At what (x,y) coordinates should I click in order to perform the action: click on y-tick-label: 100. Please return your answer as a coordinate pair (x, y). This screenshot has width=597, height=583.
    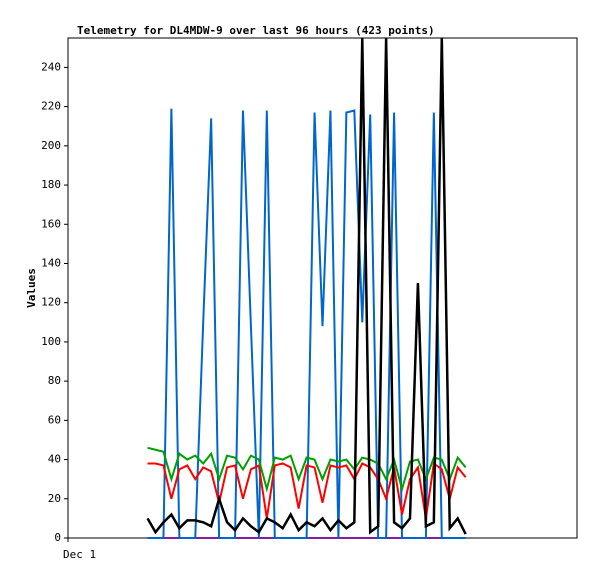
    Looking at the image, I should click on (51, 341).